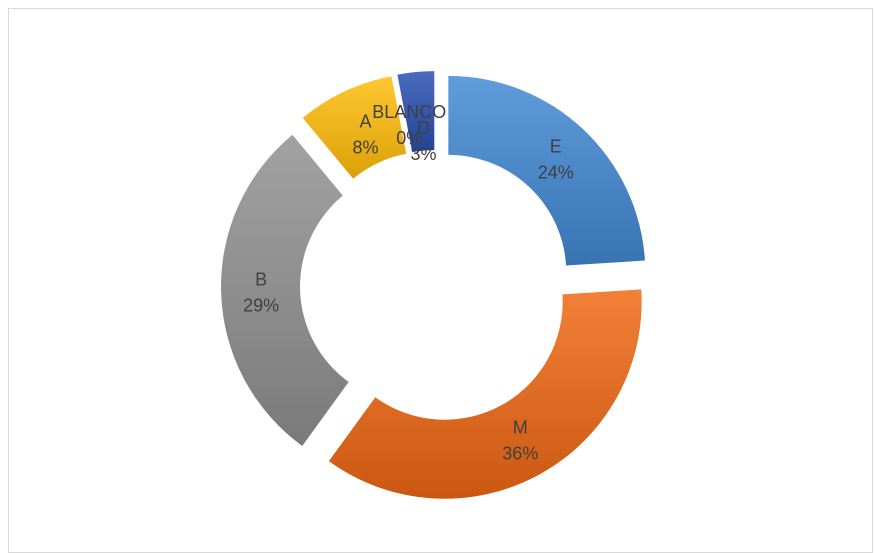  Describe the element at coordinates (520, 427) in the screenshot. I see `slice-label-category-m: M` at that location.